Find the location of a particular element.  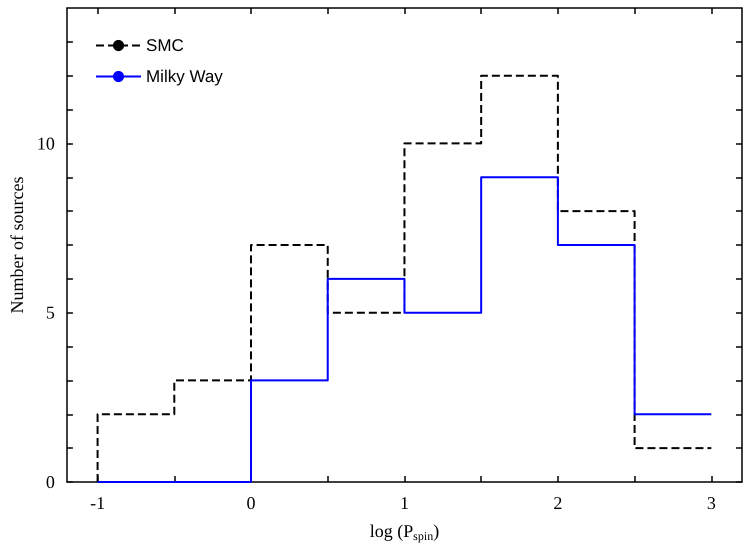

x-tick-label: 0 is located at coordinates (251, 503).